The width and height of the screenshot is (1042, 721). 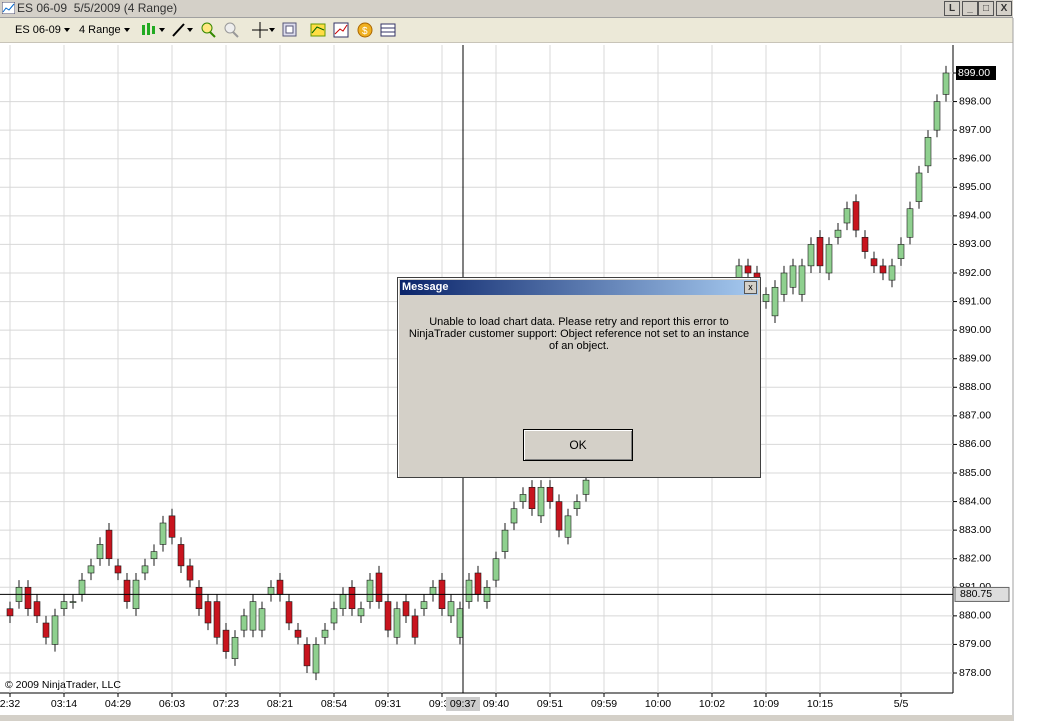 I want to click on window-title: ES 06-09 5/5/2009 (4 Range), so click(x=97, y=8).